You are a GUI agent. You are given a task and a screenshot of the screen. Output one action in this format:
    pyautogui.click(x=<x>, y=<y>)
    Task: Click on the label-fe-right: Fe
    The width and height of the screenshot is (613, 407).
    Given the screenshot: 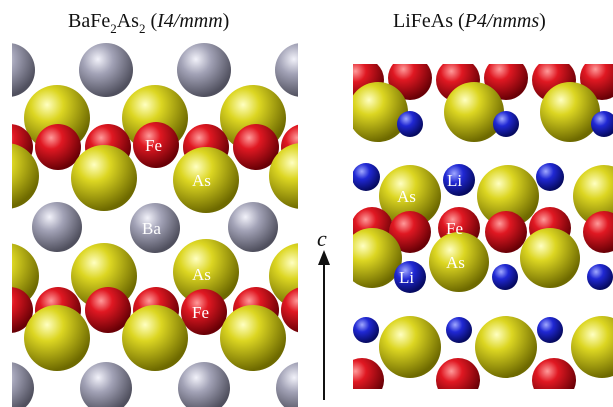 What is the action you would take?
    pyautogui.click(x=454, y=228)
    